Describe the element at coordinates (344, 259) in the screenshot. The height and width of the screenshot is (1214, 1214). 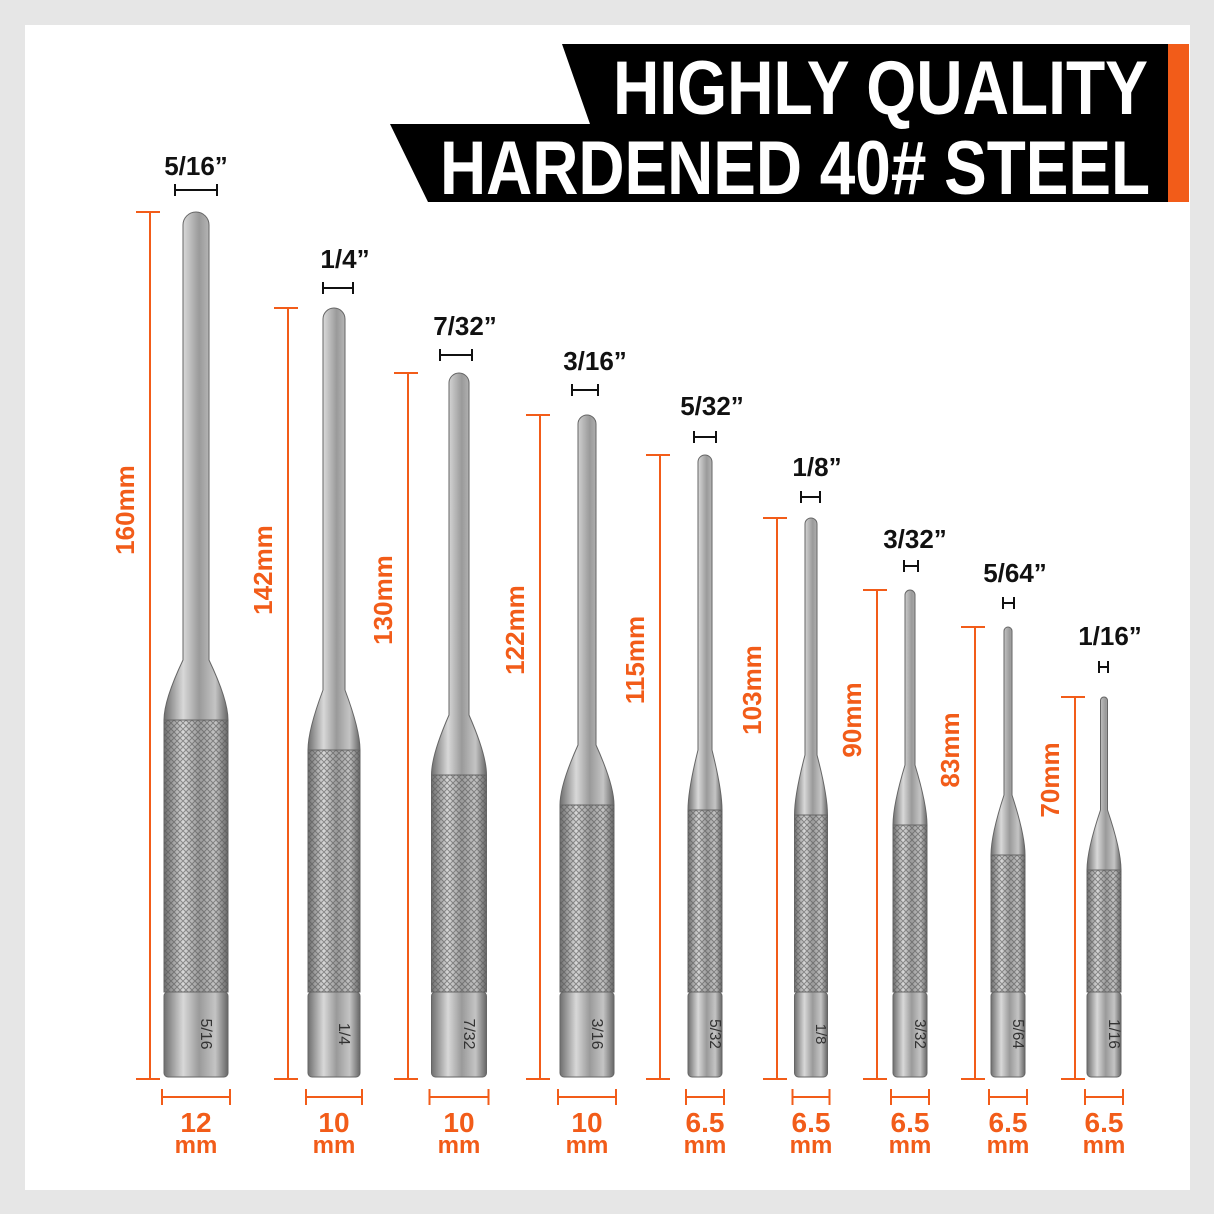
I see `tip-size-label: 1/4”` at that location.